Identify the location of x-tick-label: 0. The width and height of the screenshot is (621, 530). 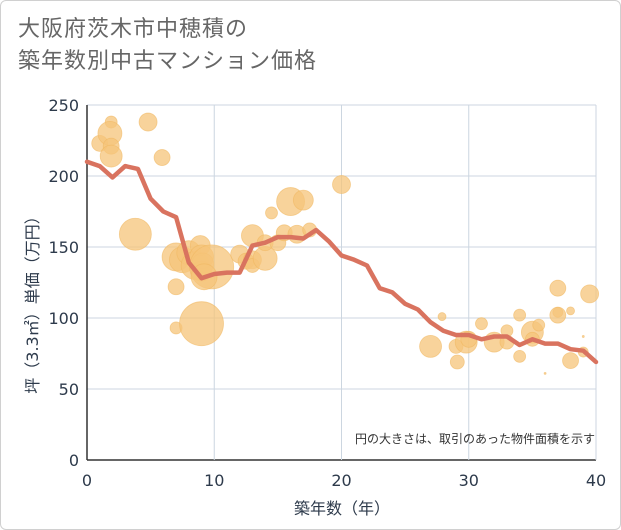
(87, 480).